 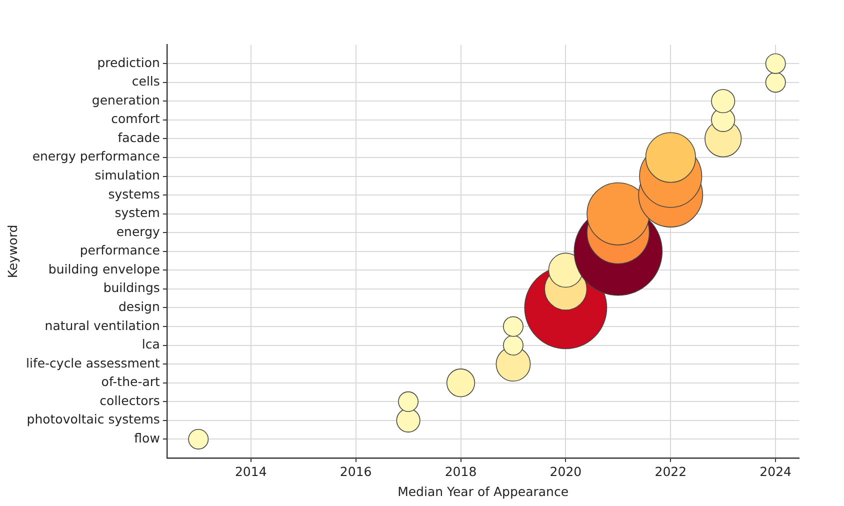 What do you see at coordinates (483, 491) in the screenshot?
I see `x-axis-title: Median Year of Appearance` at bounding box center [483, 491].